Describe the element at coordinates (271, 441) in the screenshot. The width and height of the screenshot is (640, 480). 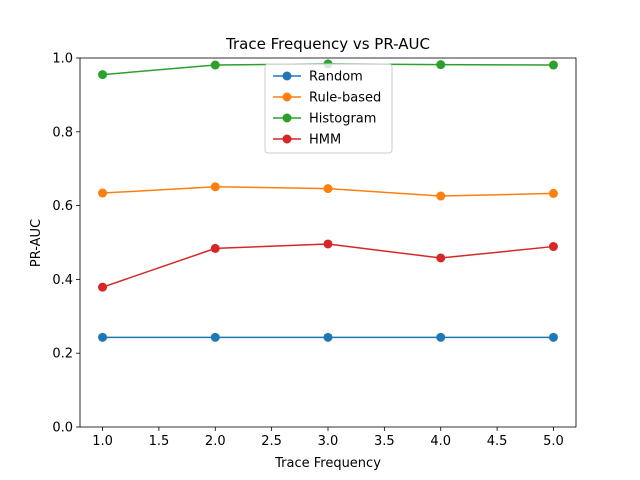
I see `x-tick-label: 2.5` at that location.